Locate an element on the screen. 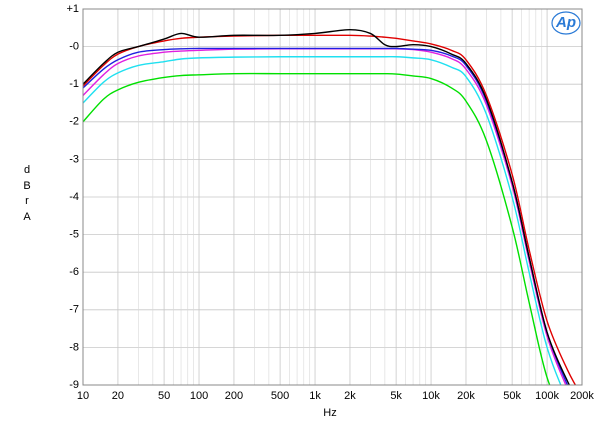 The width and height of the screenshot is (600, 427). x-tick-label: 50 is located at coordinates (164, 396).